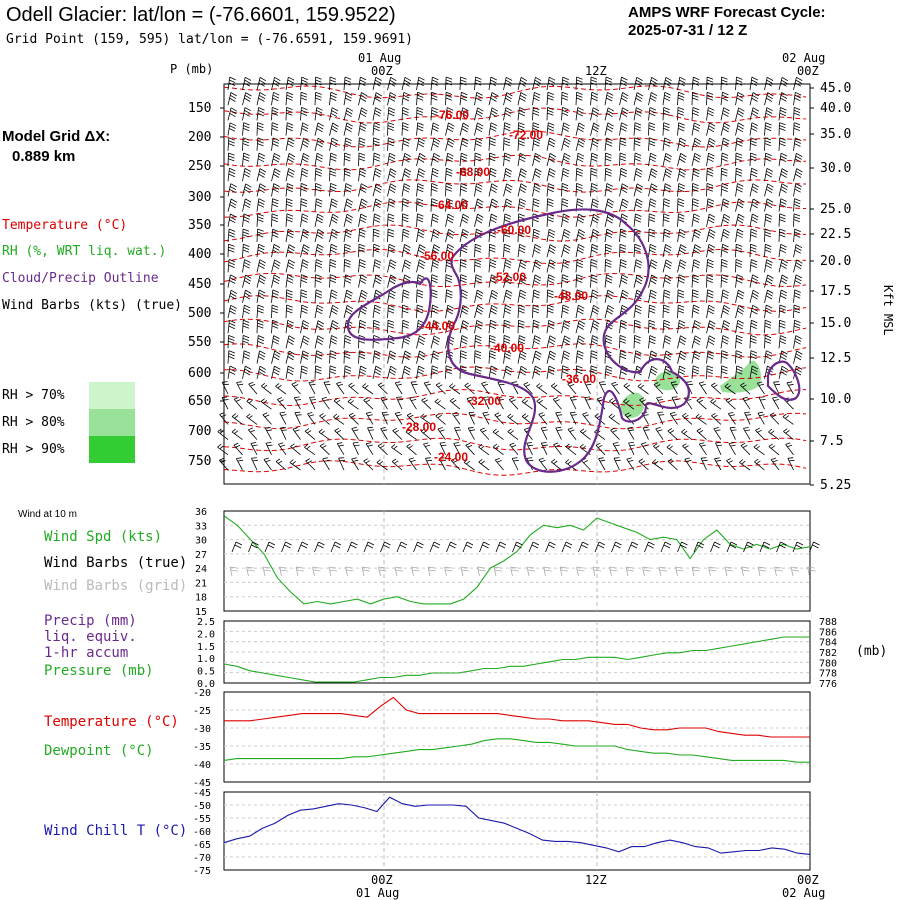 The height and width of the screenshot is (900, 900). Describe the element at coordinates (90, 621) in the screenshot. I see `precip-label: Precip (mm)` at that location.